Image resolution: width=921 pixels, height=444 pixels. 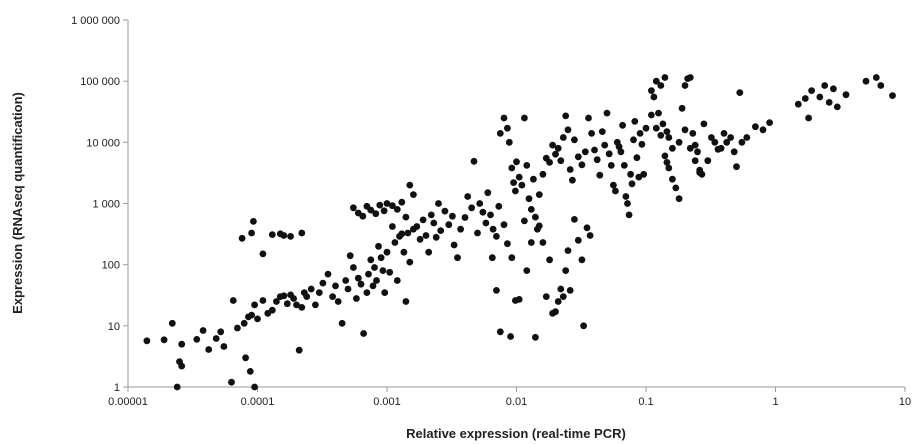 I want to click on y-axis-ticks: 1 10 100 1 000 10 000 100 000 1 000 000, so click(x=99, y=204).